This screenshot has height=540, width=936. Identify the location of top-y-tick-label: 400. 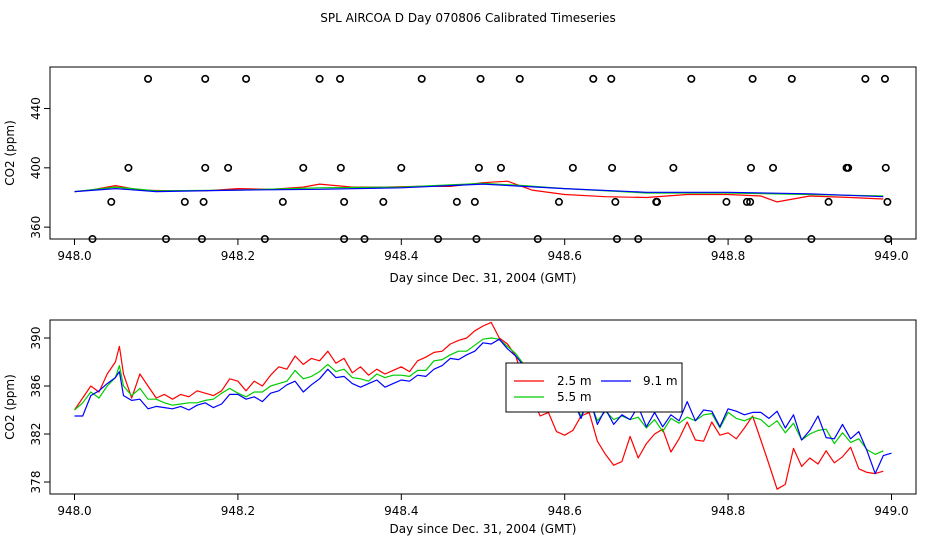
(36, 167).